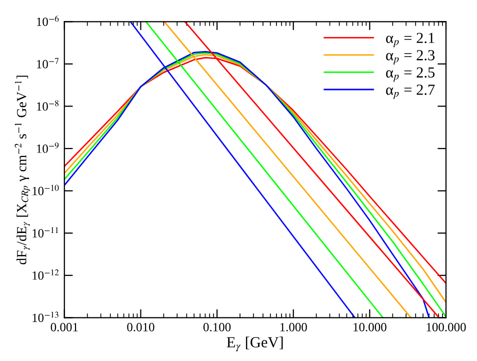  I want to click on y-tick-label: 10$^{−11}$, so click(45, 232).